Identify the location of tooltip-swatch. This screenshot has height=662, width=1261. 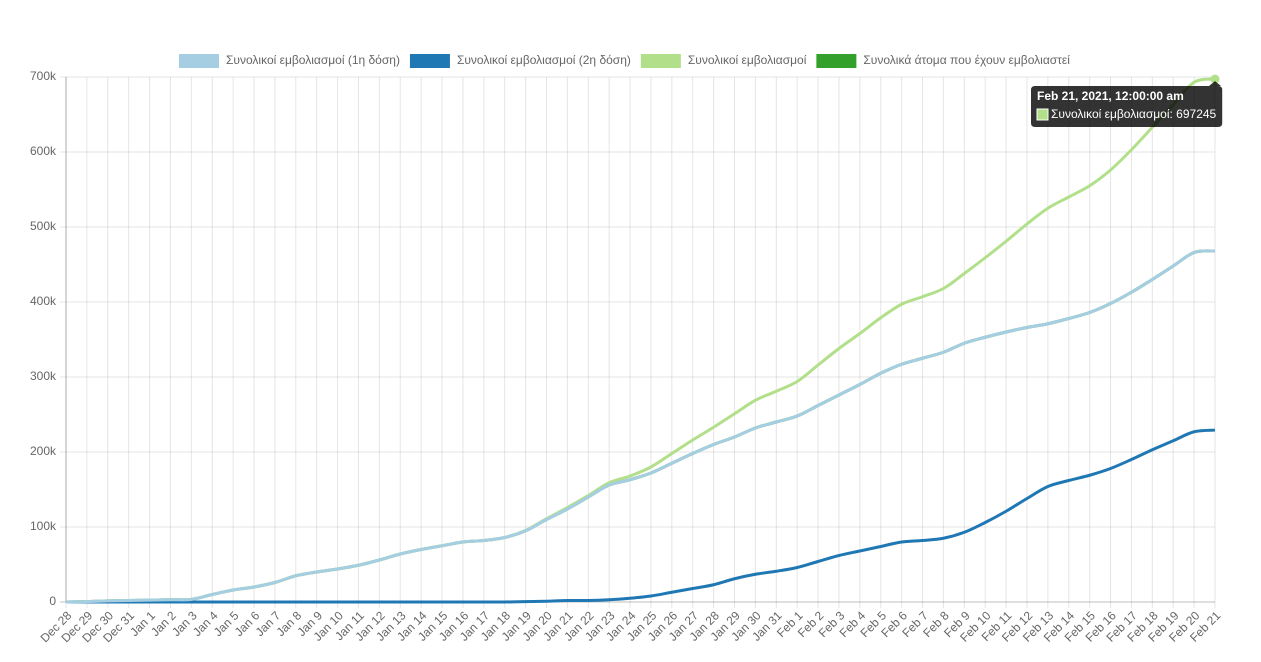
(1042, 114).